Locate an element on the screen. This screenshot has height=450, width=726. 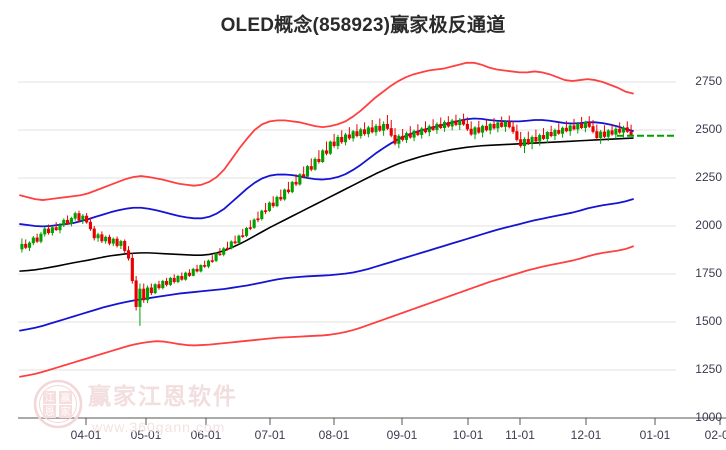
x-axis-tick-label: 12-01 is located at coordinates (586, 435).